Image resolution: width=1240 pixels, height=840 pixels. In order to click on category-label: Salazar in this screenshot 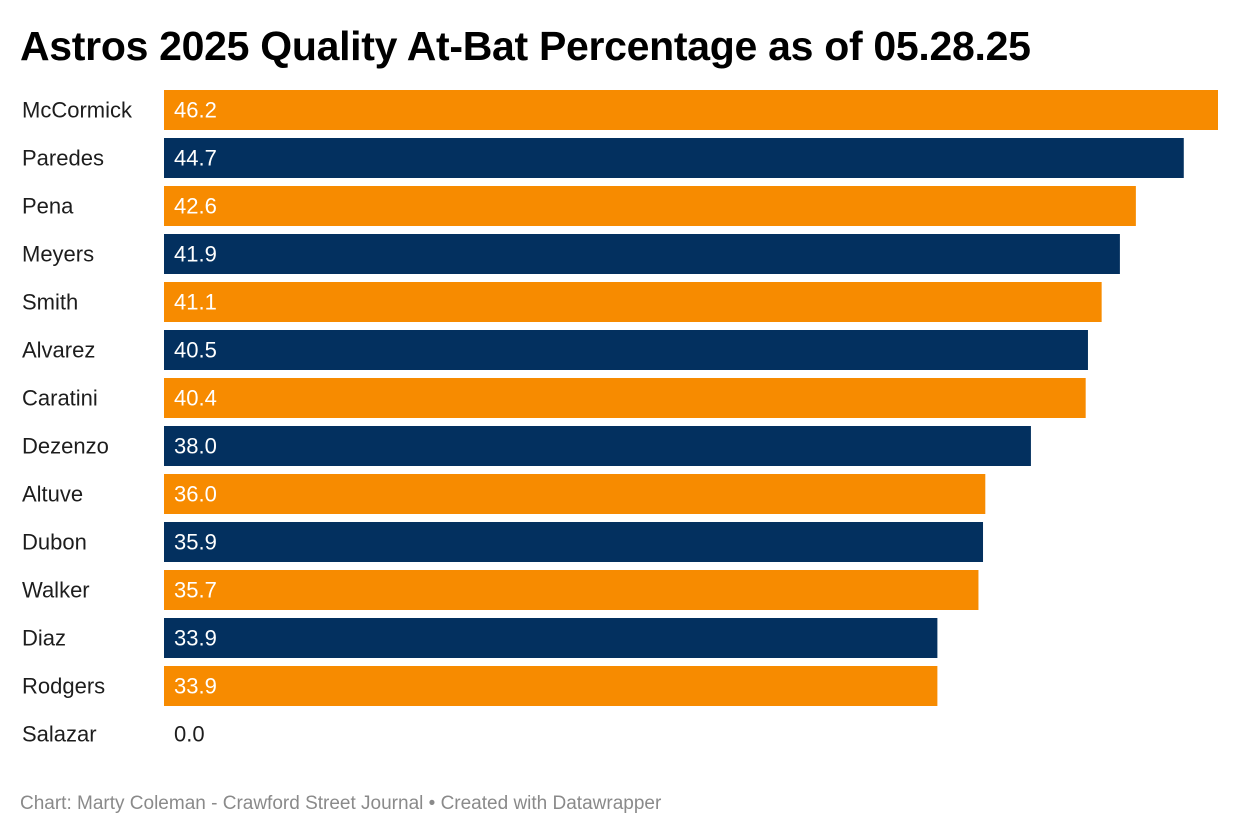, I will do `click(59, 734)`.